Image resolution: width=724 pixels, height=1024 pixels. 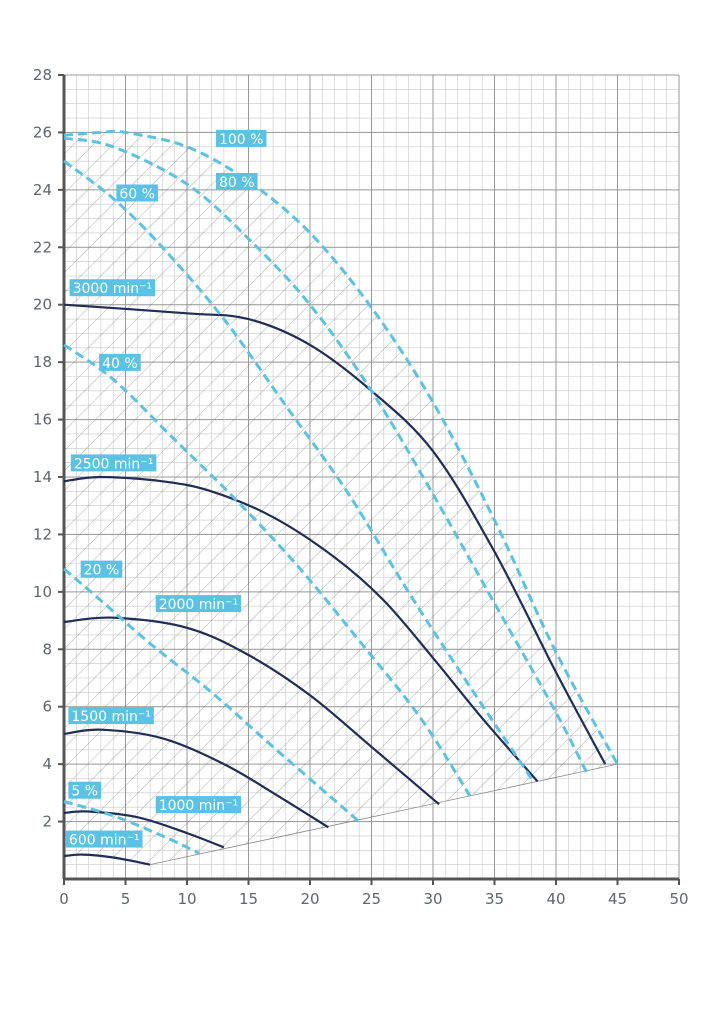 What do you see at coordinates (555, 899) in the screenshot?
I see `x-tick-label: 40` at bounding box center [555, 899].